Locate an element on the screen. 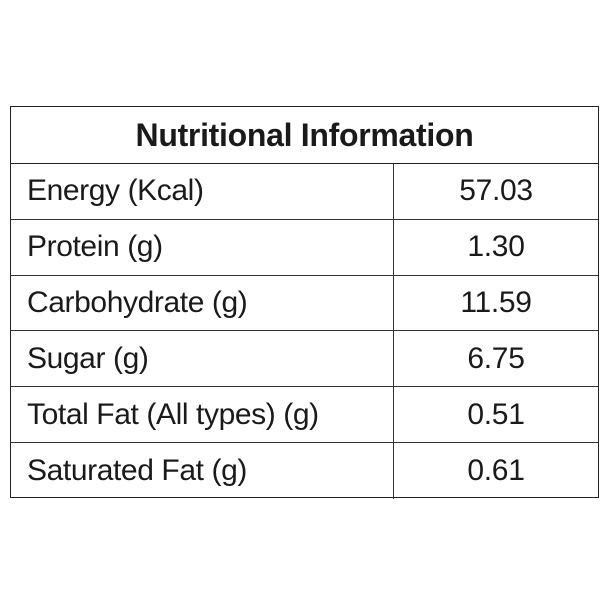 This screenshot has height=610, width=610. row-label: Carbohydrate (g) is located at coordinates (202, 303).